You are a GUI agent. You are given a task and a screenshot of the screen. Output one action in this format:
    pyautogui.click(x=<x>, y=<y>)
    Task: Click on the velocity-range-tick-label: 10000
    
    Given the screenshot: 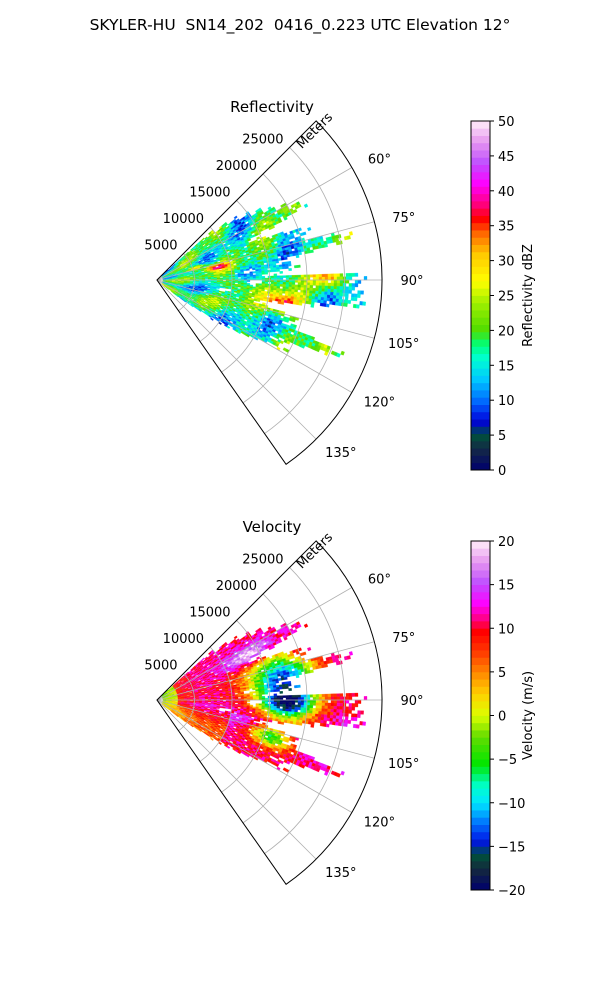 What is the action you would take?
    pyautogui.click(x=183, y=639)
    